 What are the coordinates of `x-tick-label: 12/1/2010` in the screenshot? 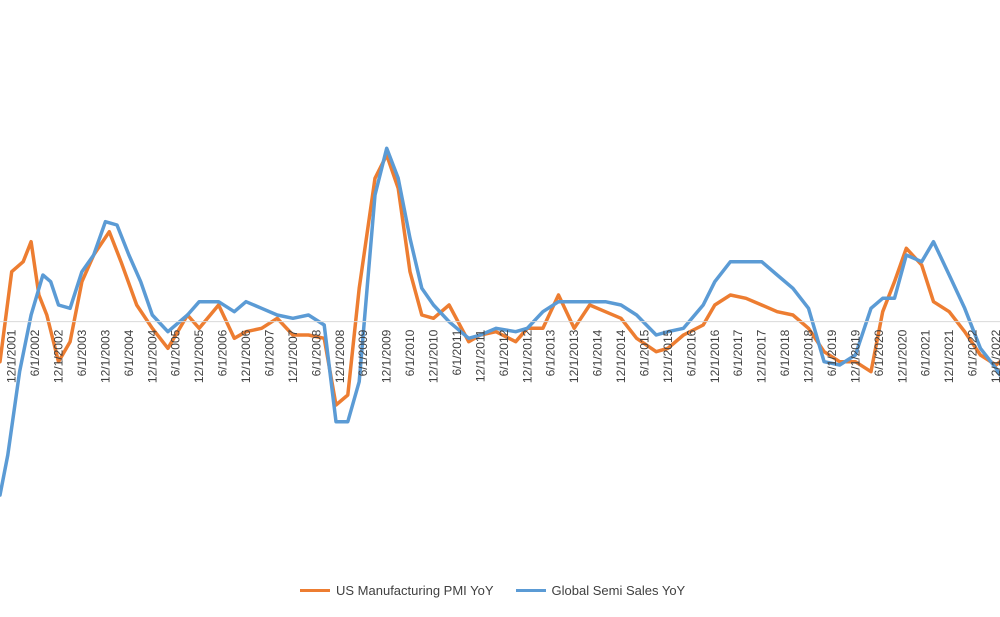 It's located at (434, 356).